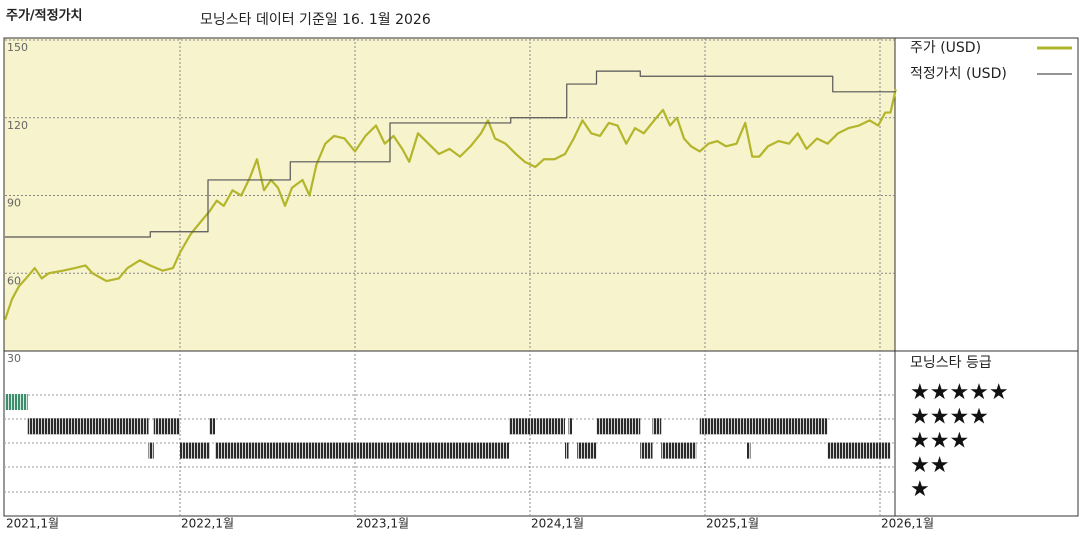  Describe the element at coordinates (14, 203) in the screenshot. I see `y-tick-label: 90` at that location.